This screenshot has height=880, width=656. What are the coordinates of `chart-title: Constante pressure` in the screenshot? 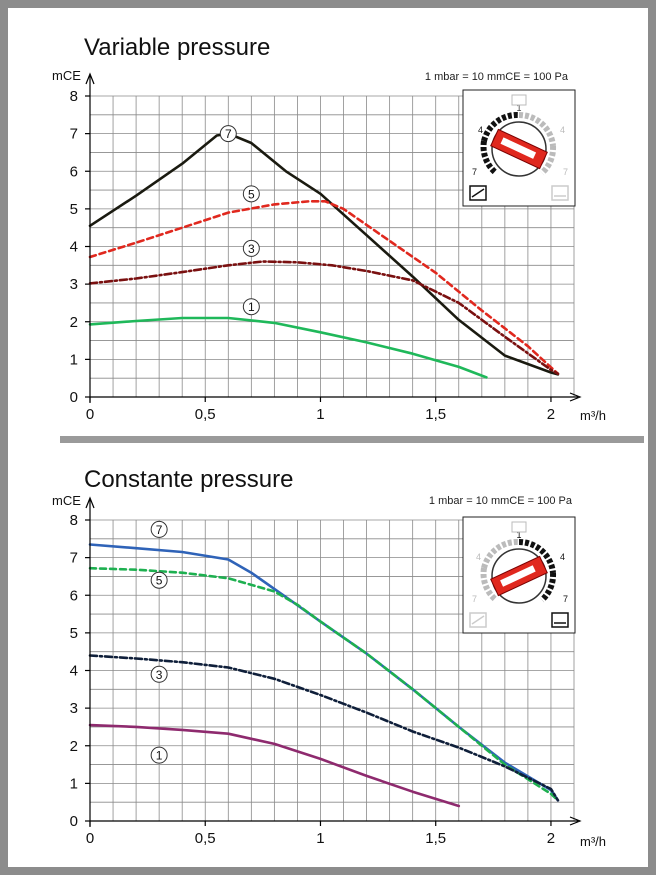 It's located at (188, 479).